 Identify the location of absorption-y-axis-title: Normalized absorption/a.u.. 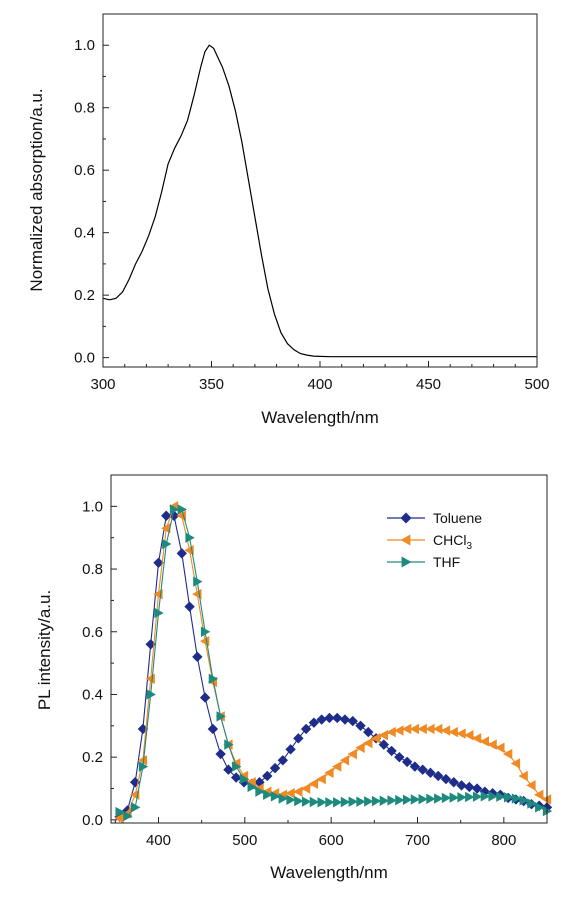
(36, 189).